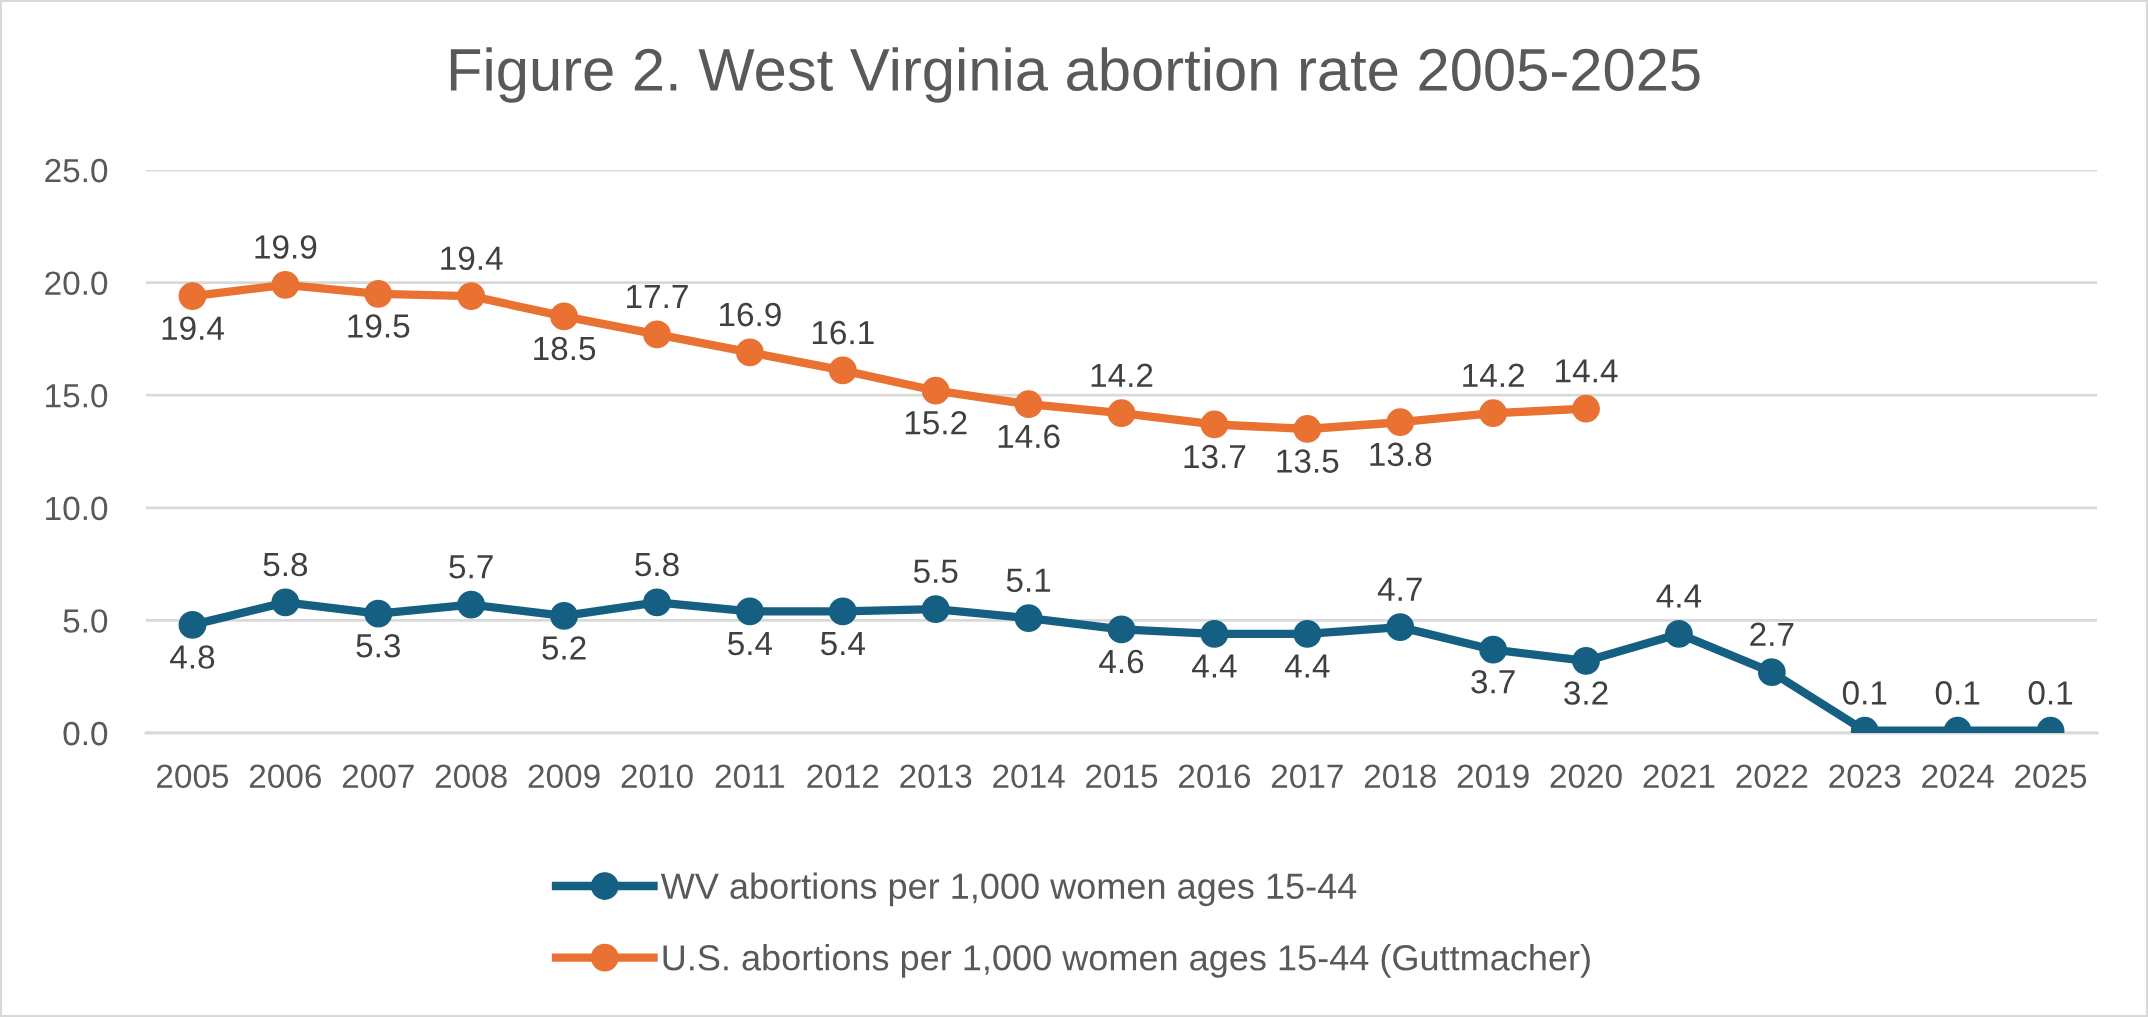 The height and width of the screenshot is (1017, 2148). I want to click on chart-title: Figure 2. West Virginia abortion rate 2005-2025, so click(1075, 75).